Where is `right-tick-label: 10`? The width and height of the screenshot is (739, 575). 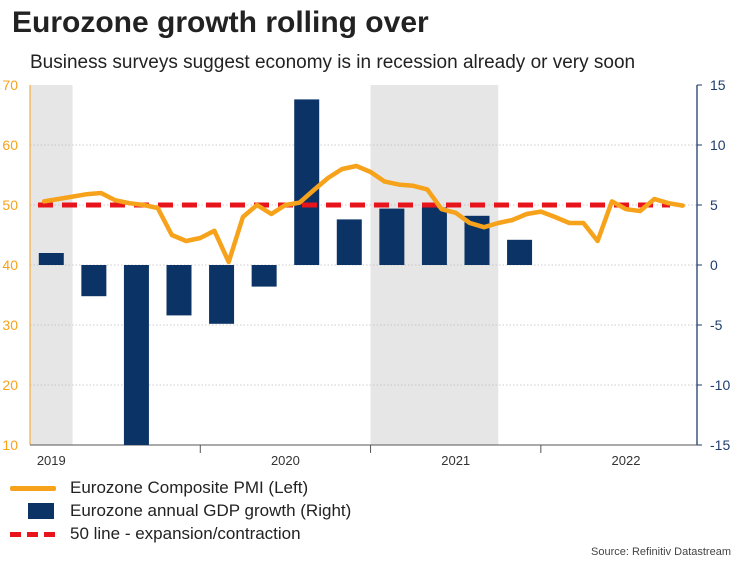
right-tick-label: 10 is located at coordinates (718, 145).